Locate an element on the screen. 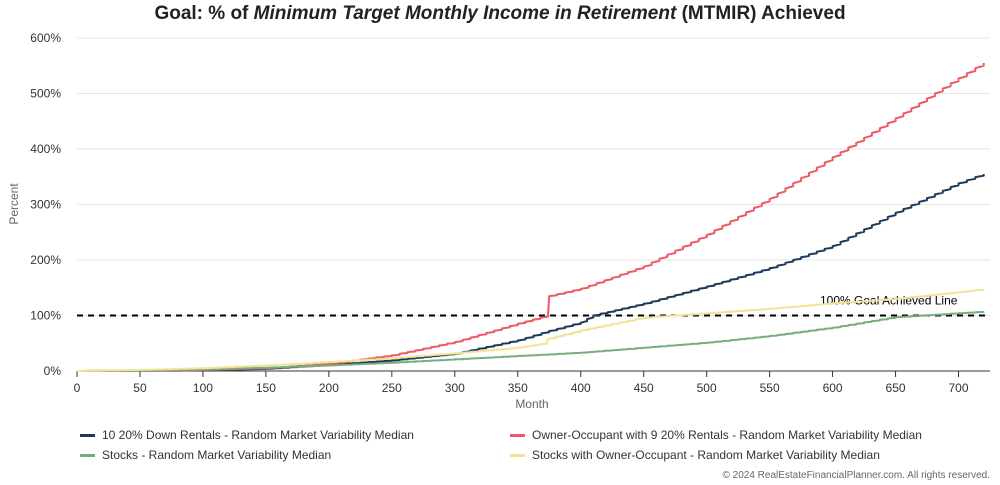 This screenshot has width=1000, height=485. y-tick-label: 0% is located at coordinates (53, 371).